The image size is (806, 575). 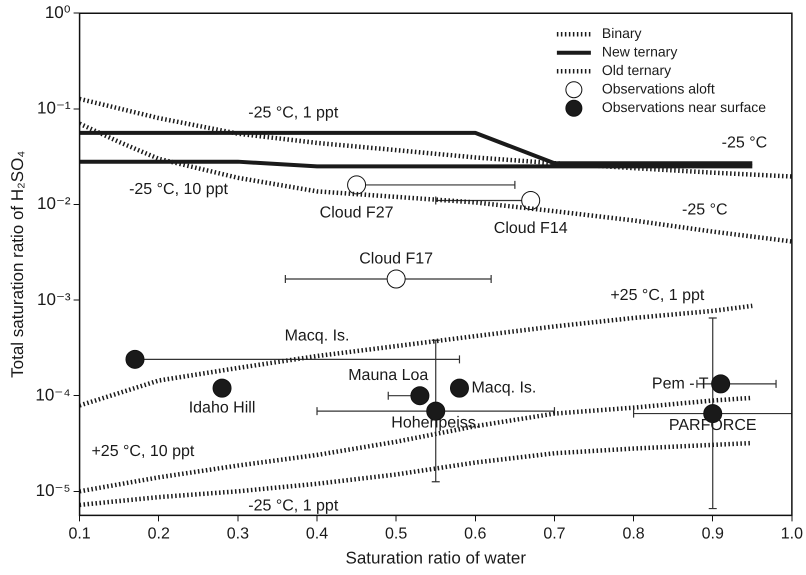 I want to click on annotation: -25 °C, 10 ppt, so click(x=179, y=189).